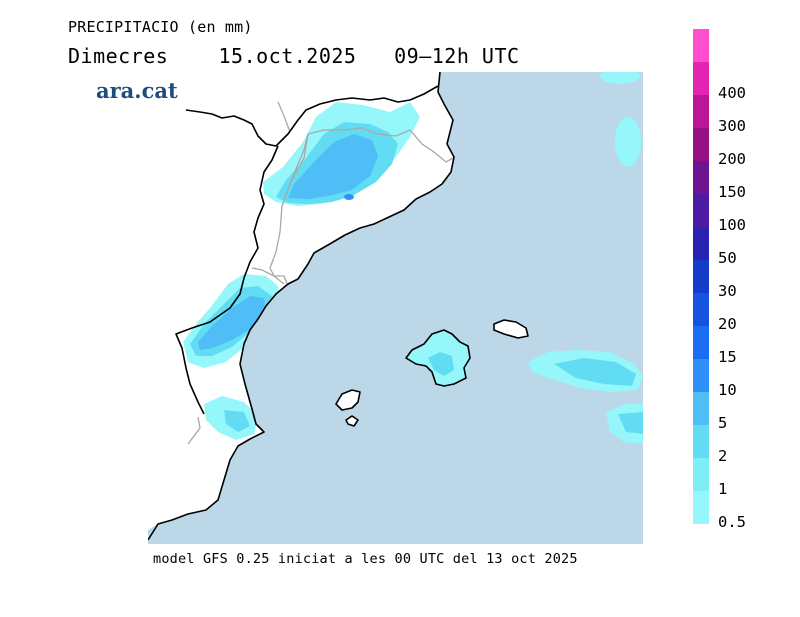 The width and height of the screenshot is (800, 617). I want to click on forecast-date: 15.oct.2025, so click(287, 56).